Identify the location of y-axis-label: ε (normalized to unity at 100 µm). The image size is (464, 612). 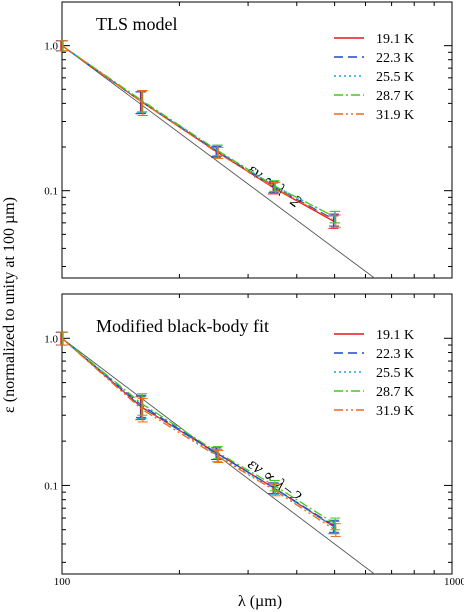
(9, 305).